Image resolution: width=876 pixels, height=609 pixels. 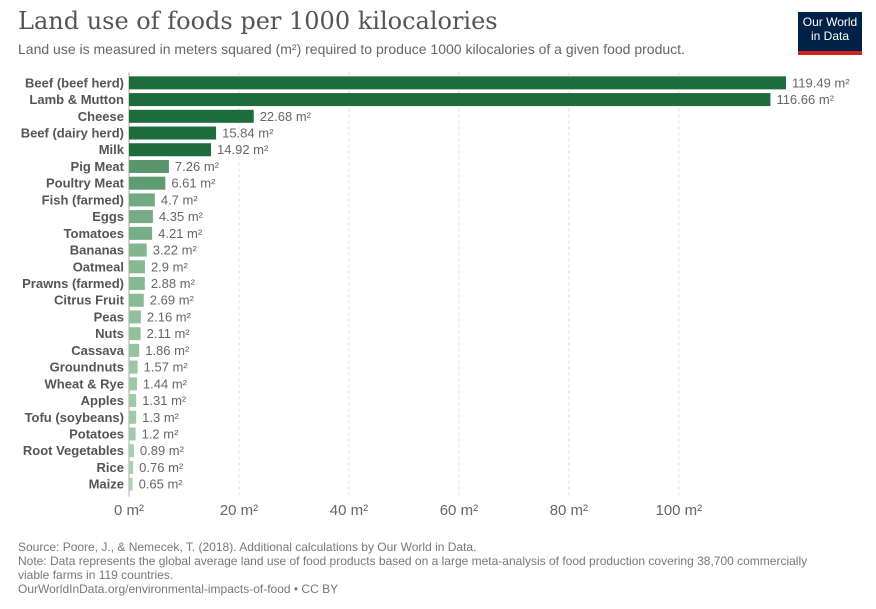 I want to click on category-label: Oatmeal, so click(x=98, y=266).